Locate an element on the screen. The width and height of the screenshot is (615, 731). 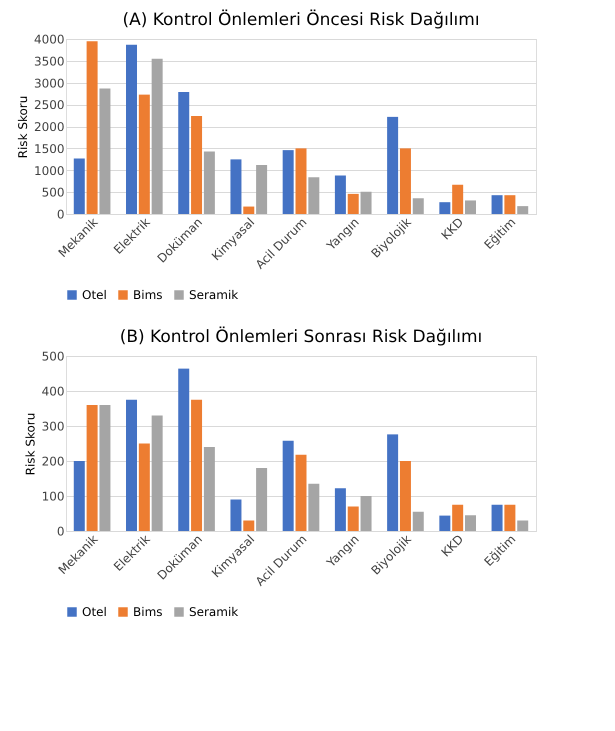
y-tick-label: 1500 is located at coordinates (49, 149).